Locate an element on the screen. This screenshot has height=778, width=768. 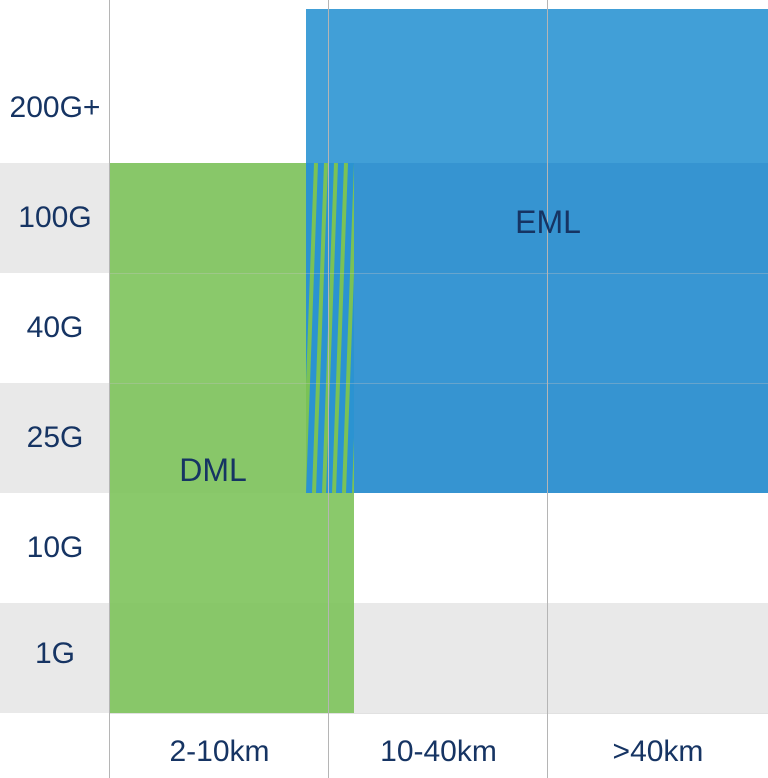
row-label-10g: 10G is located at coordinates (55, 547).